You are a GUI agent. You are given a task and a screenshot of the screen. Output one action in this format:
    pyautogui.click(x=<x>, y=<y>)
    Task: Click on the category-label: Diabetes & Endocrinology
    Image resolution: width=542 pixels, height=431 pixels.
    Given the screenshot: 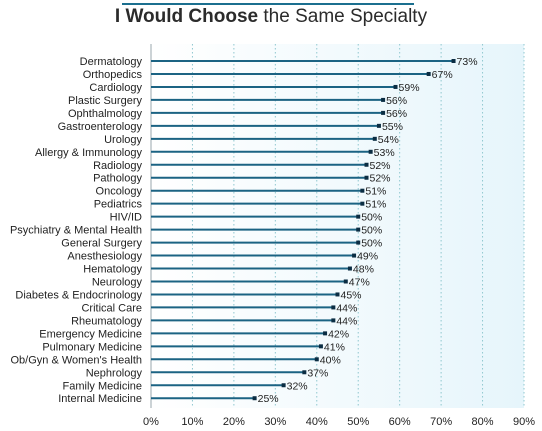 What is the action you would take?
    pyautogui.click(x=78, y=295)
    